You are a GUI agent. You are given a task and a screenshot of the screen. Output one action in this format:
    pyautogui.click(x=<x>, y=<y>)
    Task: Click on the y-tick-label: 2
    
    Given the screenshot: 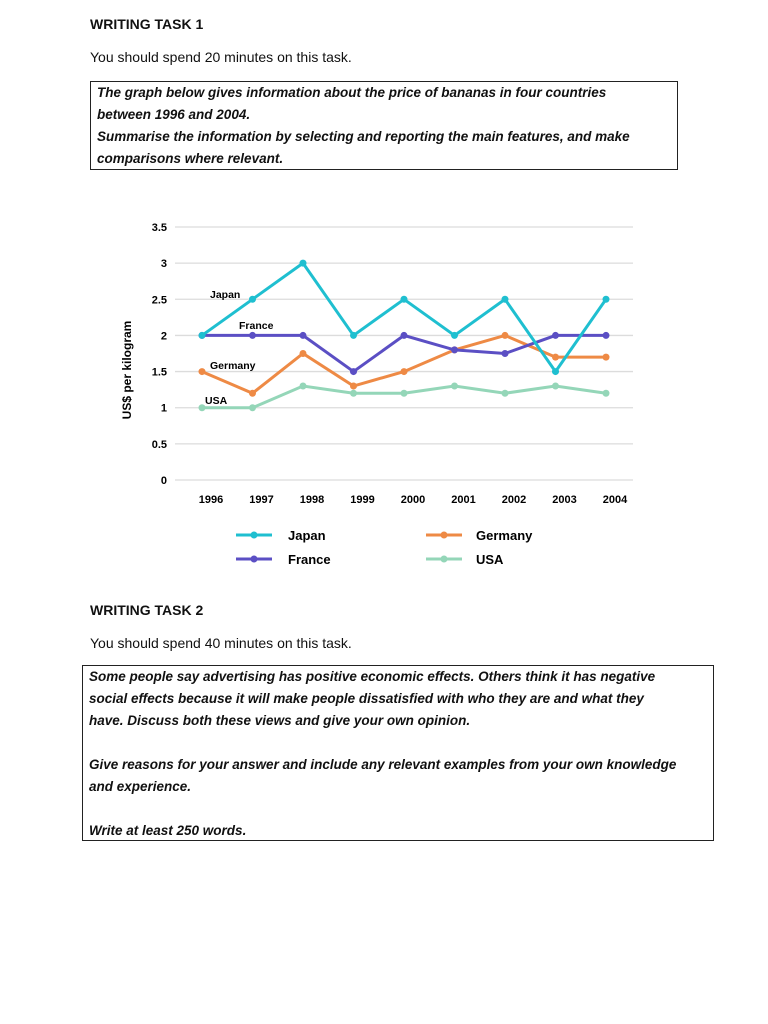 What is the action you would take?
    pyautogui.click(x=164, y=336)
    